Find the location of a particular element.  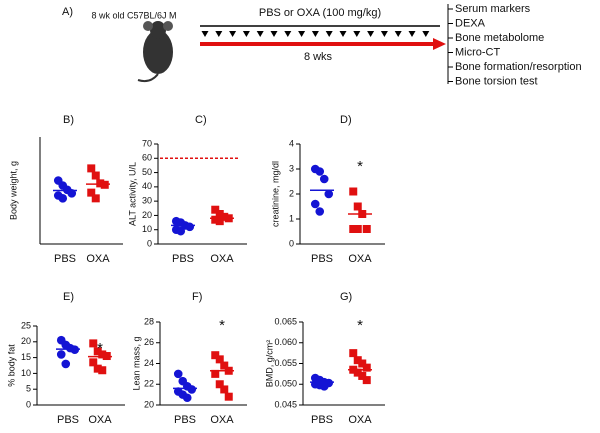

panel-label: A) is located at coordinates (67, 12).